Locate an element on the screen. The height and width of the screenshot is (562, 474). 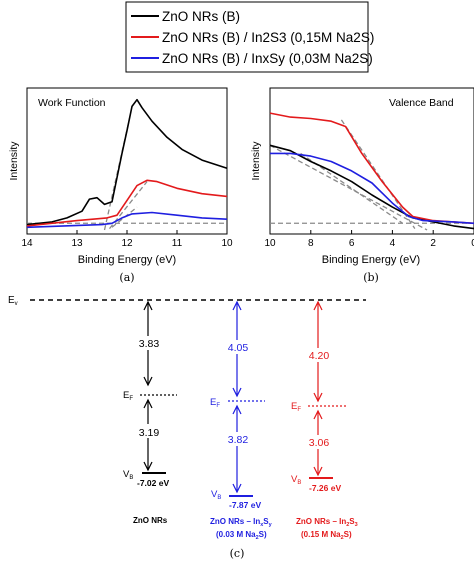
work-function-value-in2s3: 4.20 is located at coordinates (319, 356).